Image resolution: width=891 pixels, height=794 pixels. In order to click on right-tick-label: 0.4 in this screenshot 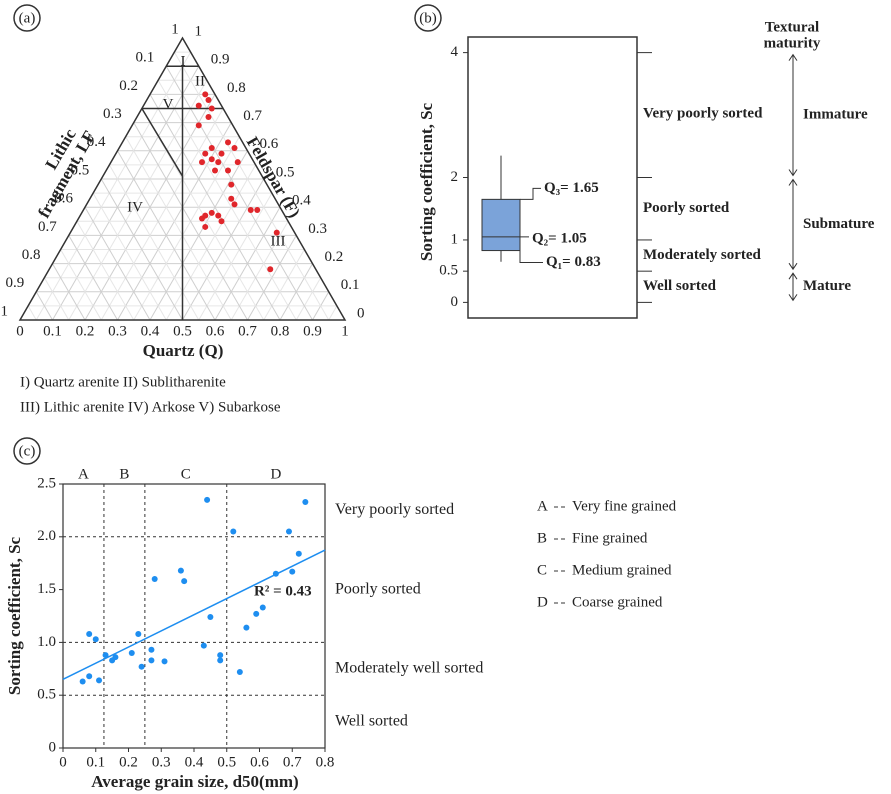, I will do `click(301, 201)`.